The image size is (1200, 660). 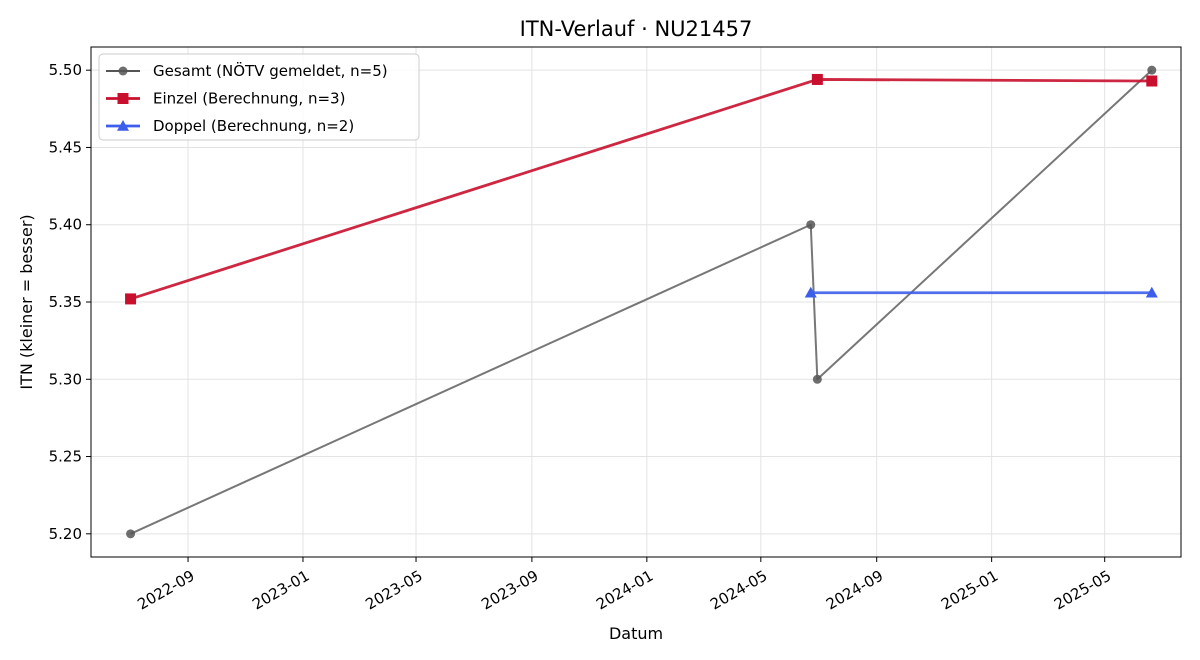 I want to click on y-tick-label: 5.40, so click(x=65, y=225).